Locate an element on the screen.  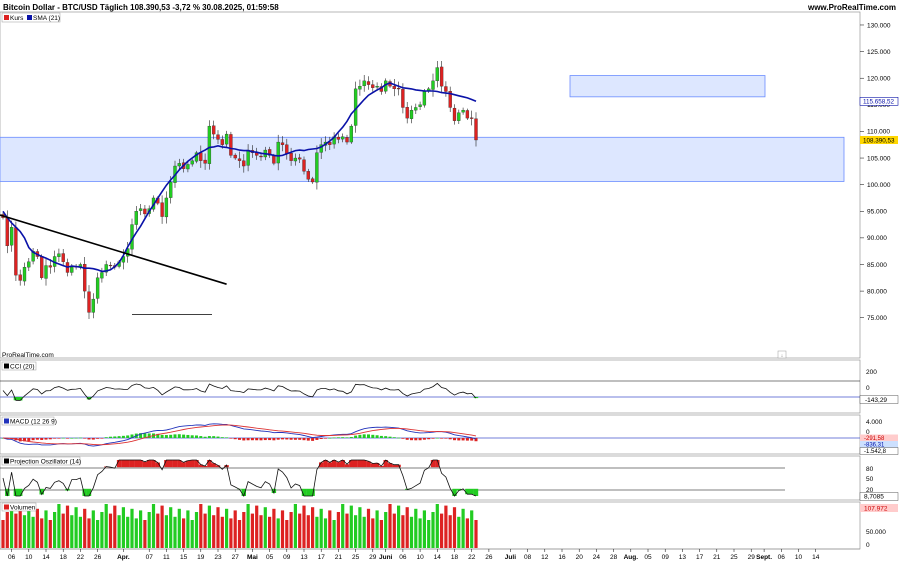
volume-tick-0: 0 is located at coordinates (868, 545).